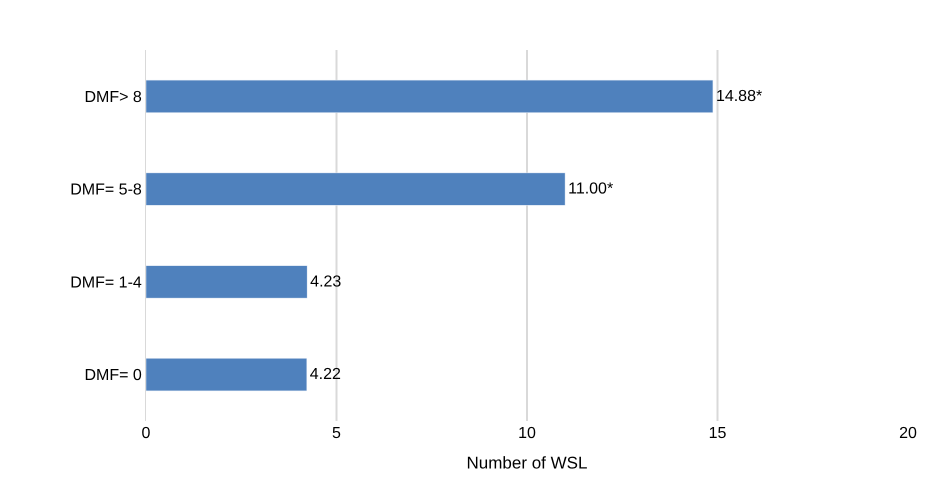  Describe the element at coordinates (337, 433) in the screenshot. I see `x-tick-label: 5` at that location.